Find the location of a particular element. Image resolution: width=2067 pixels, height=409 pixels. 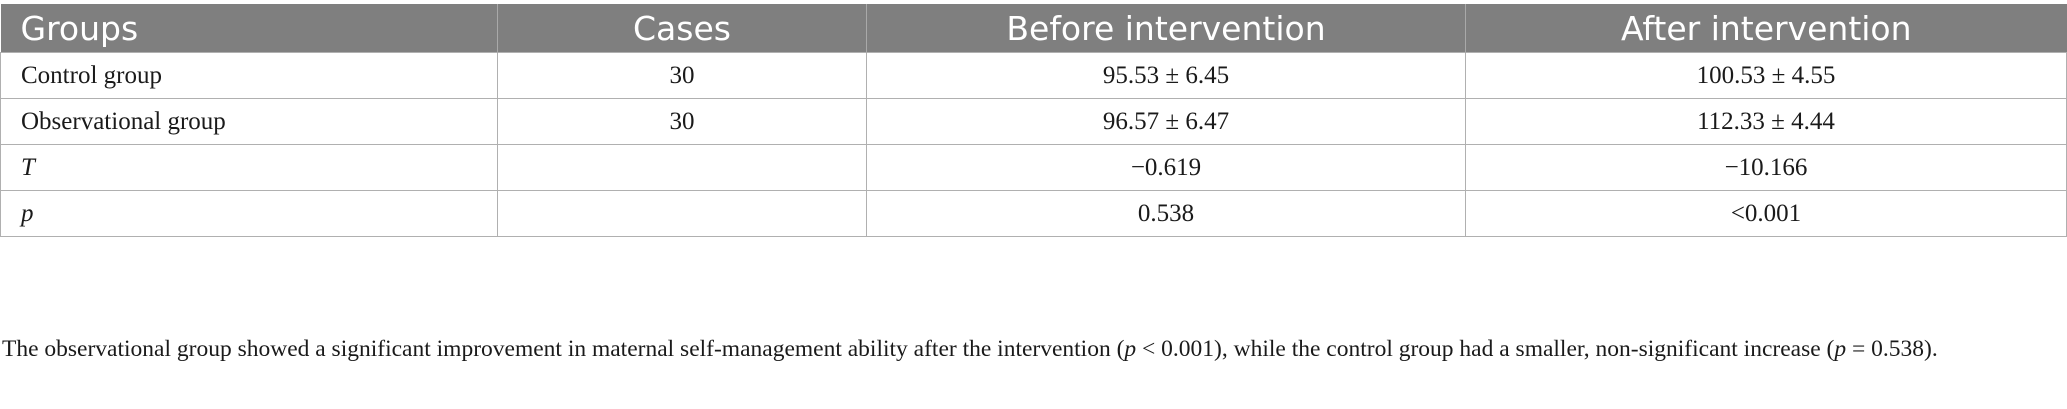

cell-before: 96.57 ± 6.47 is located at coordinates (1166, 121).